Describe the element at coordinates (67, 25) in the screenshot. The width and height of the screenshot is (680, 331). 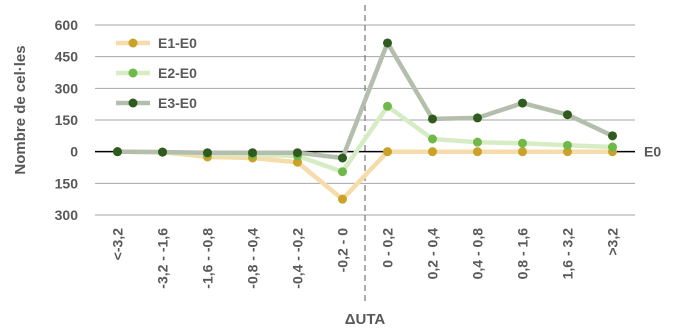
I see `y-tick-label-0: 600` at that location.